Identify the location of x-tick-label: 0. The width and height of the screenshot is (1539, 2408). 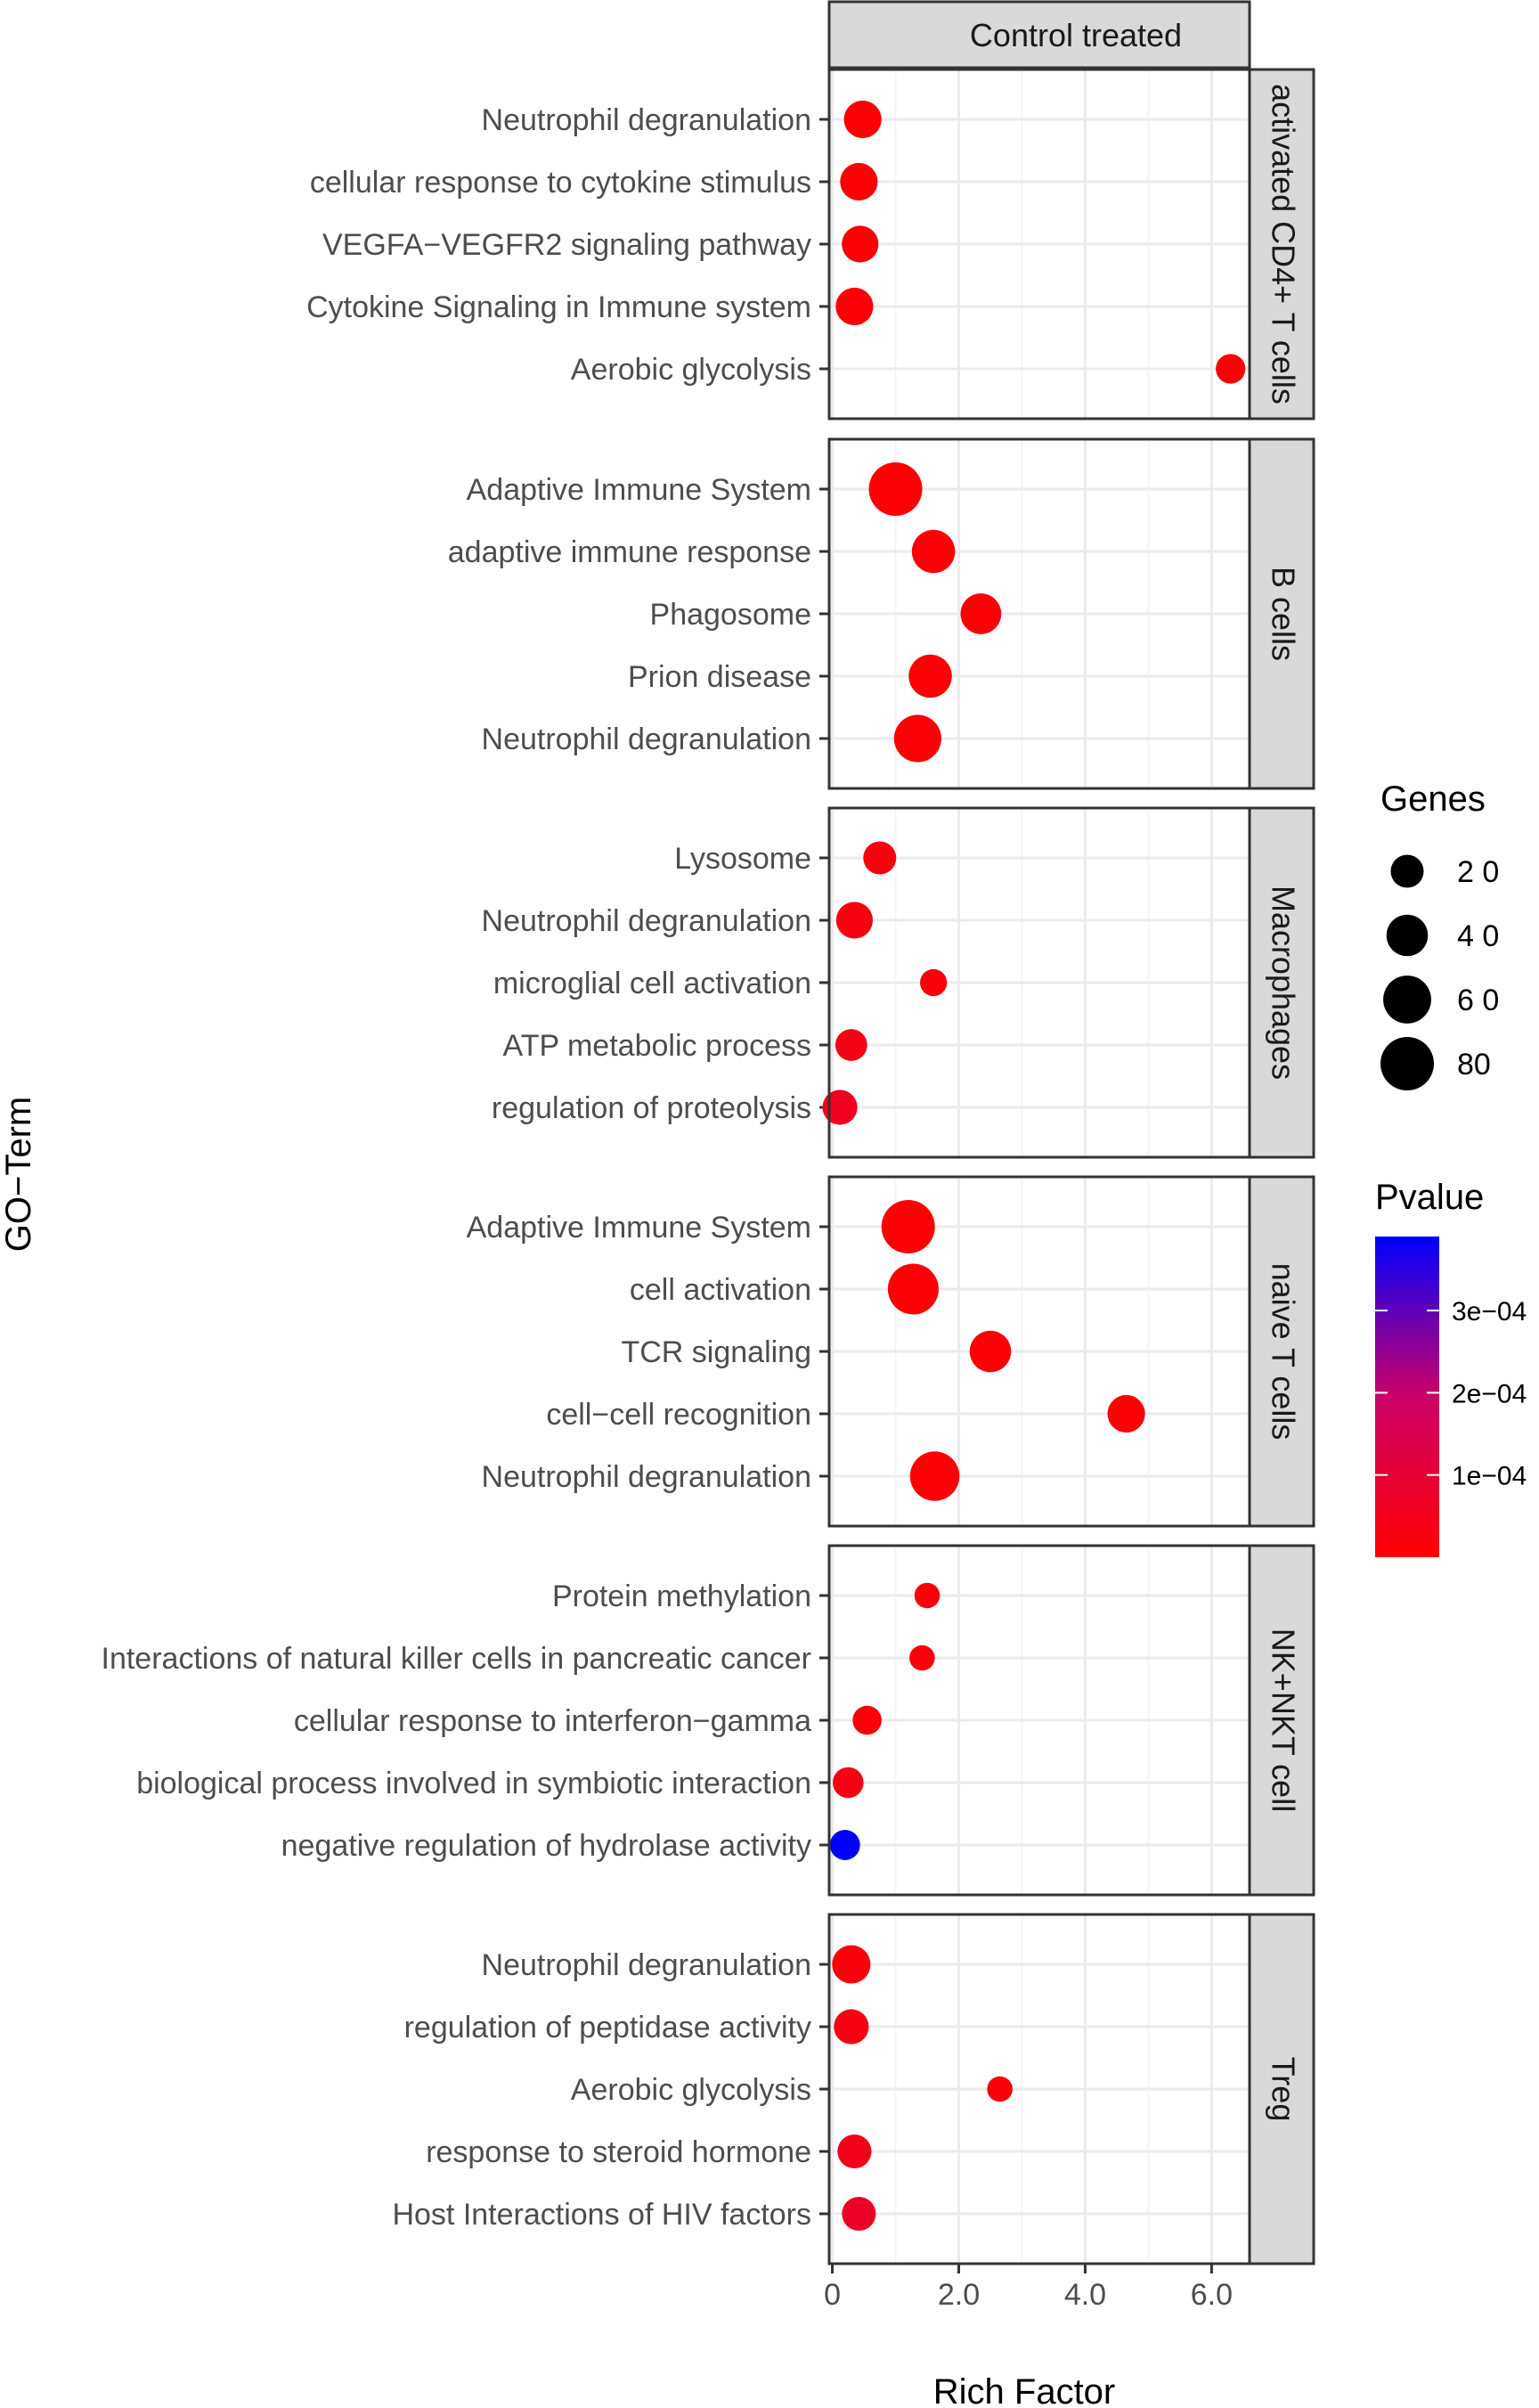
(832, 2295).